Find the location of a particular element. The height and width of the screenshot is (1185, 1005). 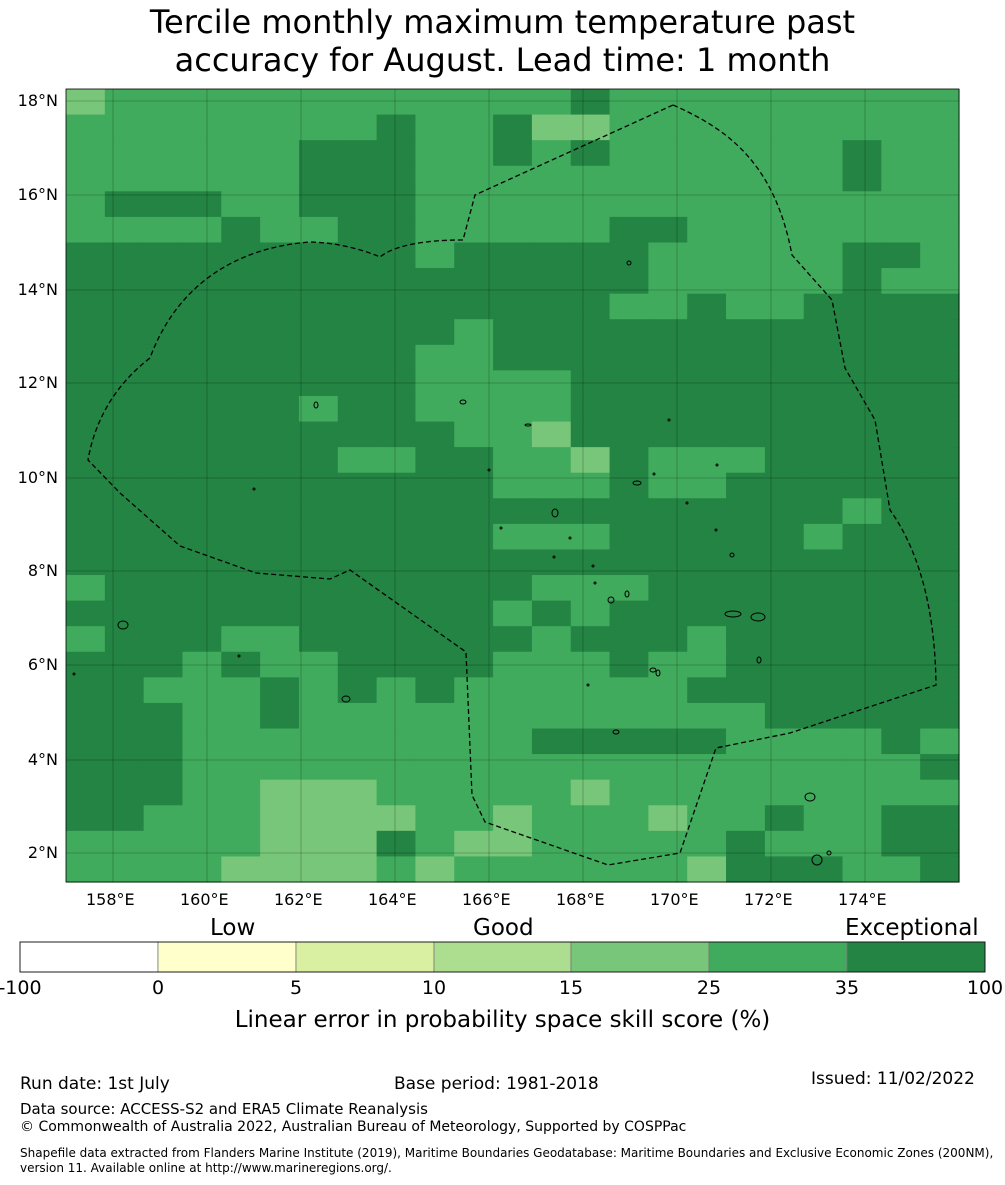

latitude-label: 14°N is located at coordinates (37, 289).